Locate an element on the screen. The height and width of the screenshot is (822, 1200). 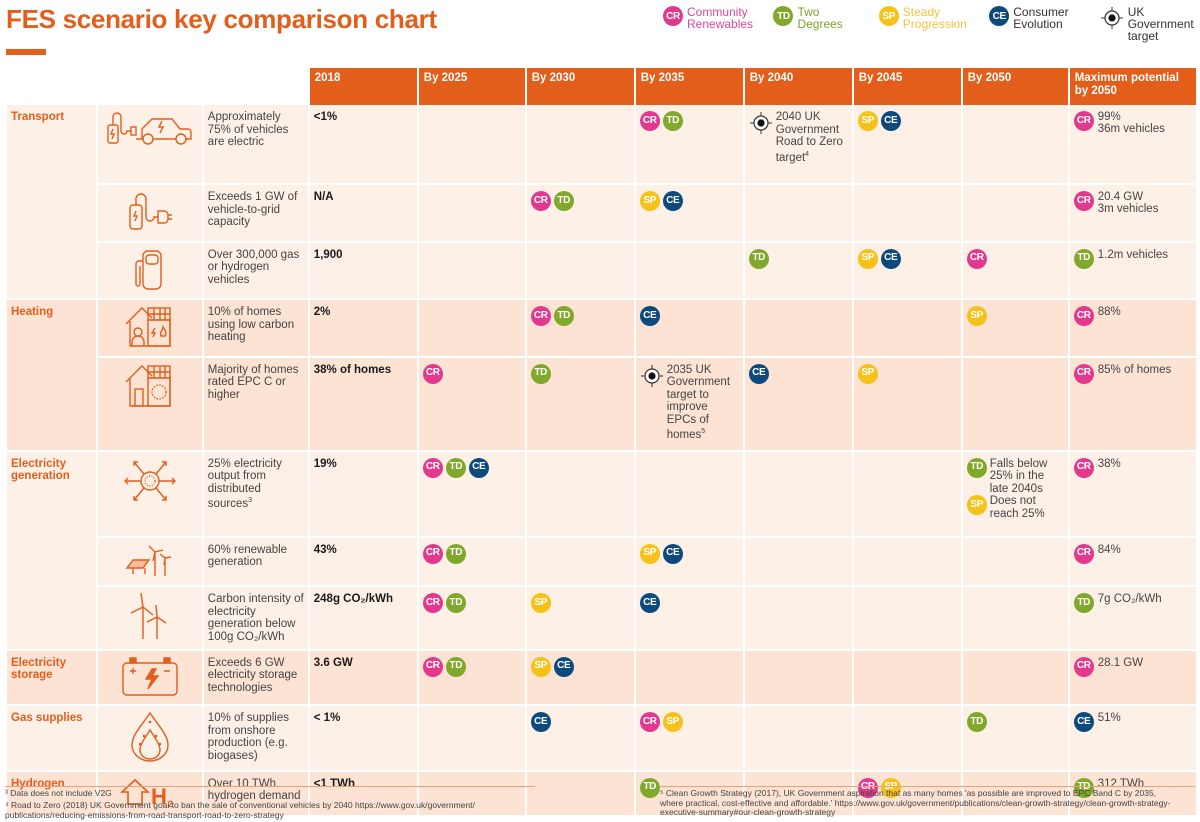
low-carbon-home-icon is located at coordinates (150, 329).